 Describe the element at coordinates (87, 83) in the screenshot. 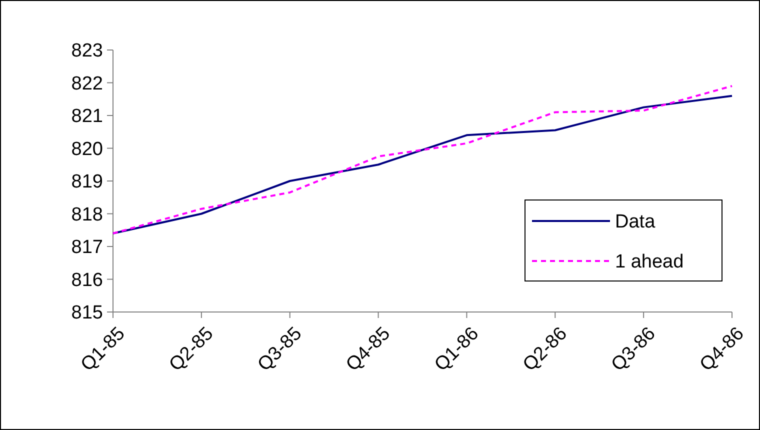

I see `y-tick-label: 822` at that location.